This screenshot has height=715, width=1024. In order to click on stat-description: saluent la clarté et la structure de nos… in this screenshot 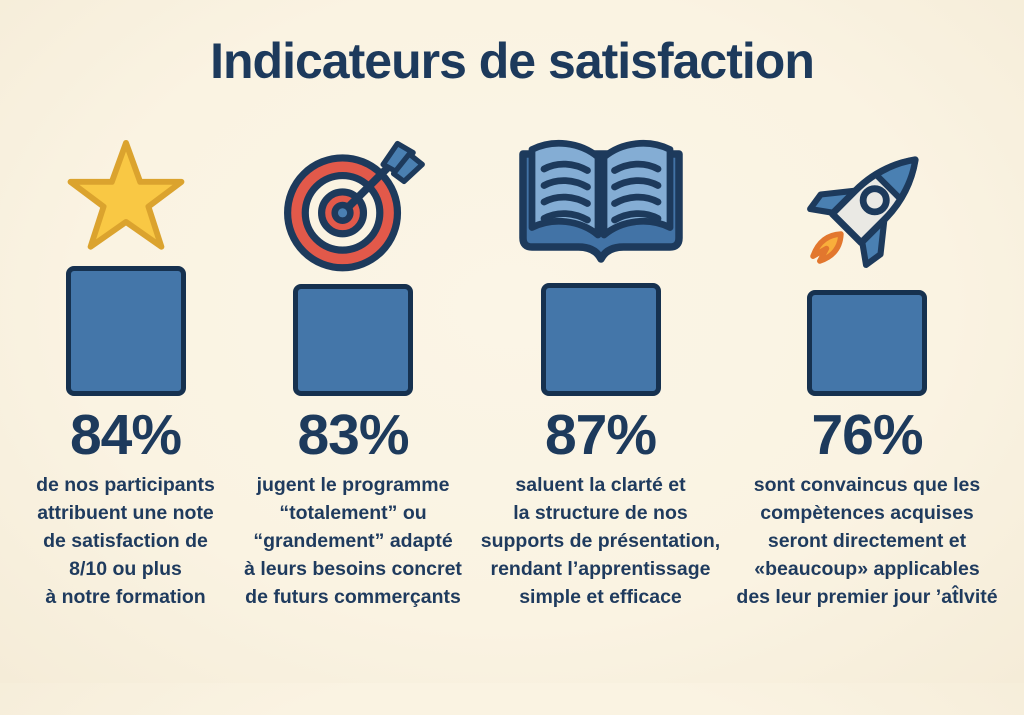, I will do `click(600, 541)`.